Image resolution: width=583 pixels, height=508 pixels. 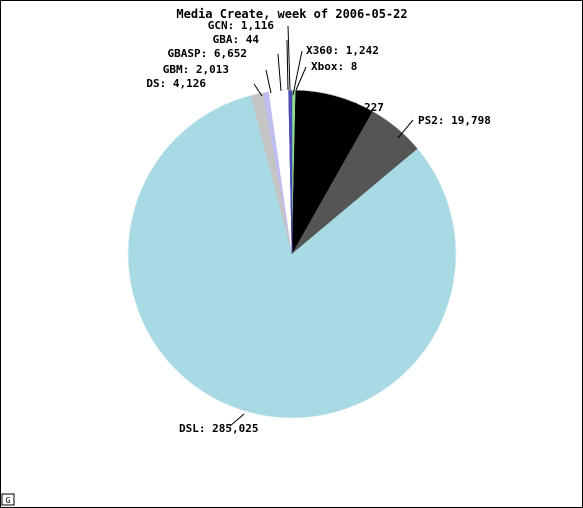 I want to click on leader-line-xbox, so click(x=301, y=78).